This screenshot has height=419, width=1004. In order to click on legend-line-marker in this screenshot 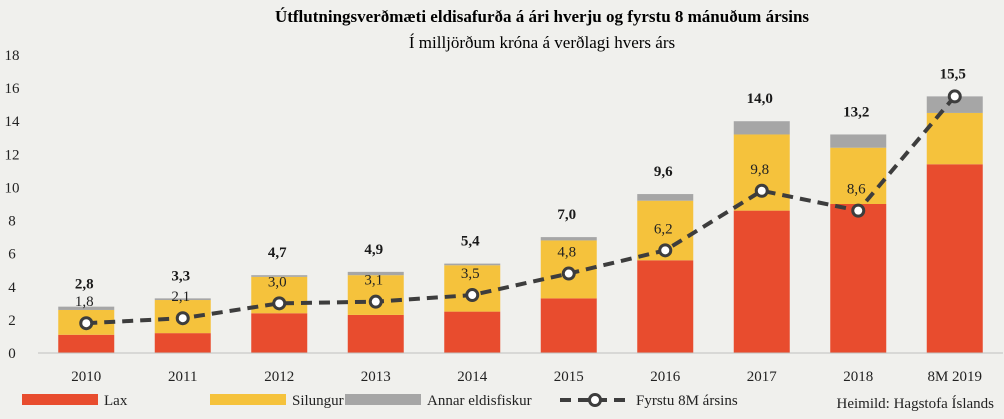, I will do `click(595, 400)`.